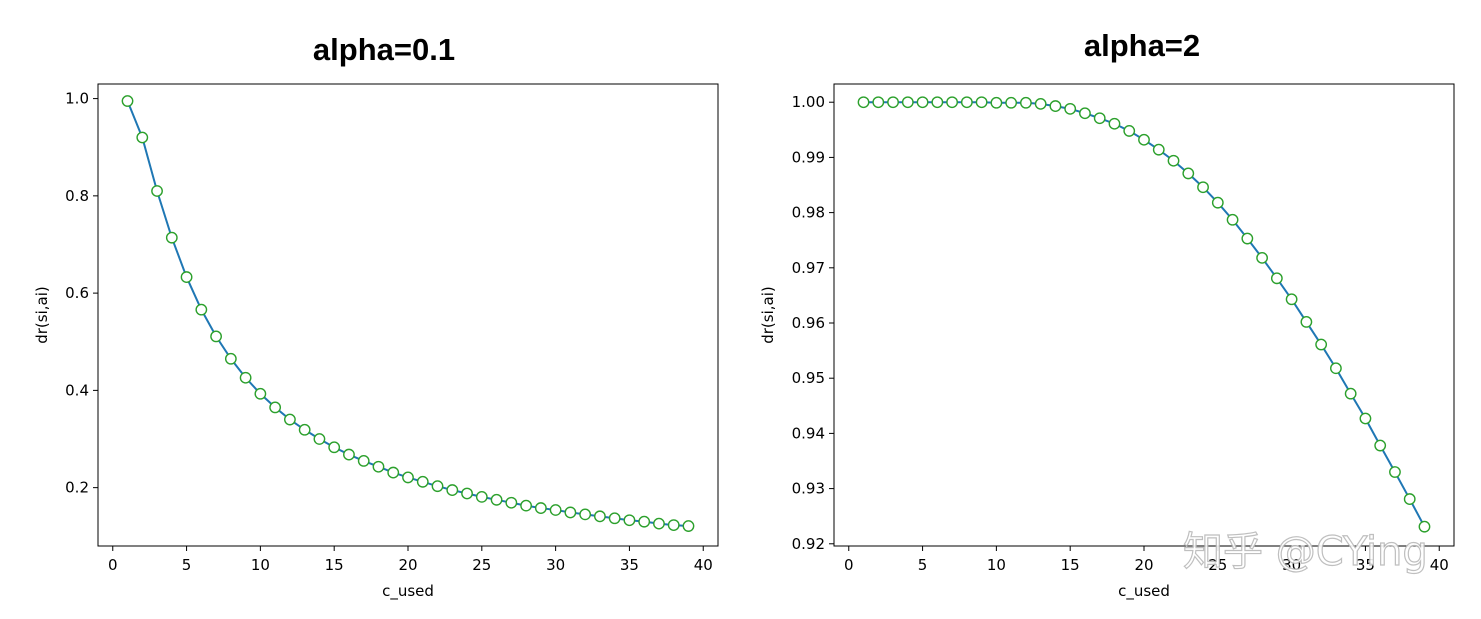  What do you see at coordinates (808, 102) in the screenshot?
I see `y-tick-label: 1.00` at bounding box center [808, 102].